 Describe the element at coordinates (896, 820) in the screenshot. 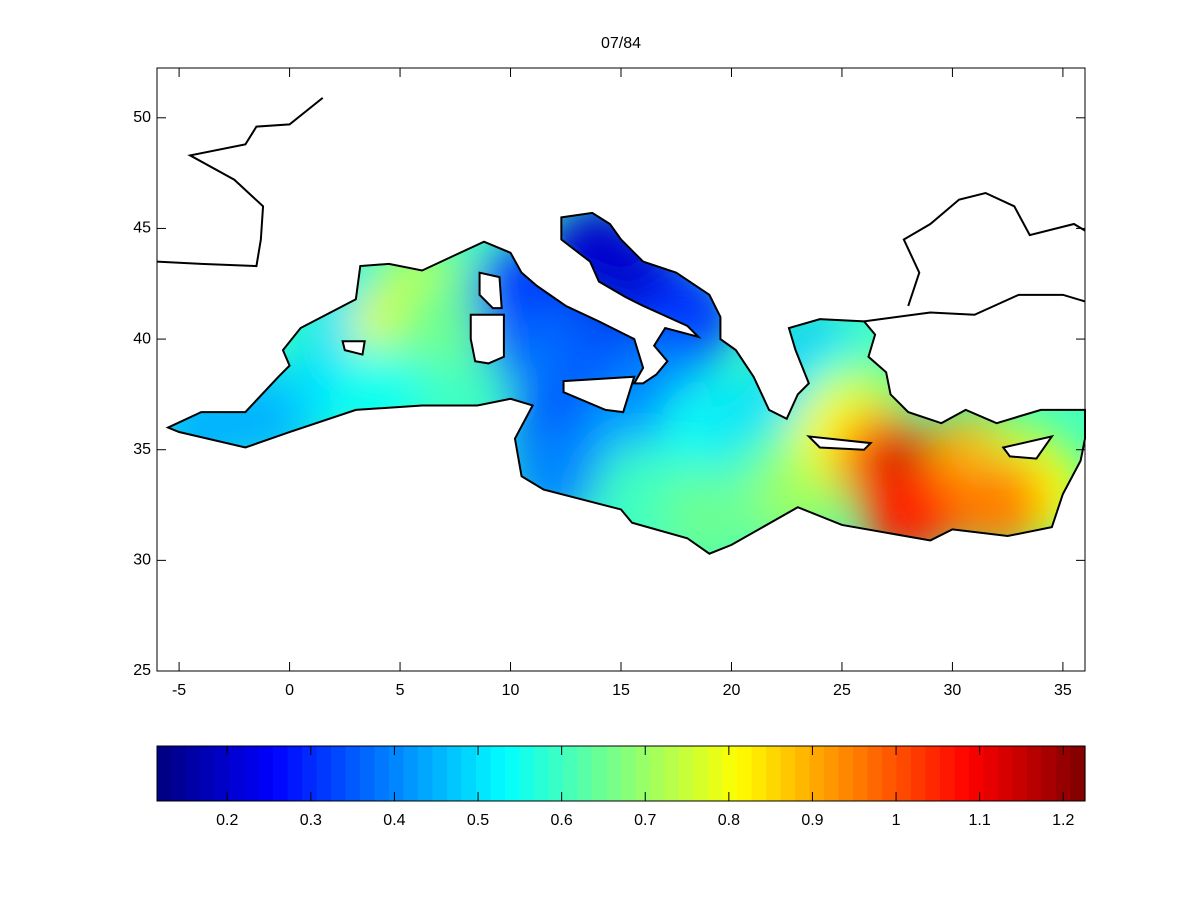

I see `colorbar-tick-label: 1` at that location.